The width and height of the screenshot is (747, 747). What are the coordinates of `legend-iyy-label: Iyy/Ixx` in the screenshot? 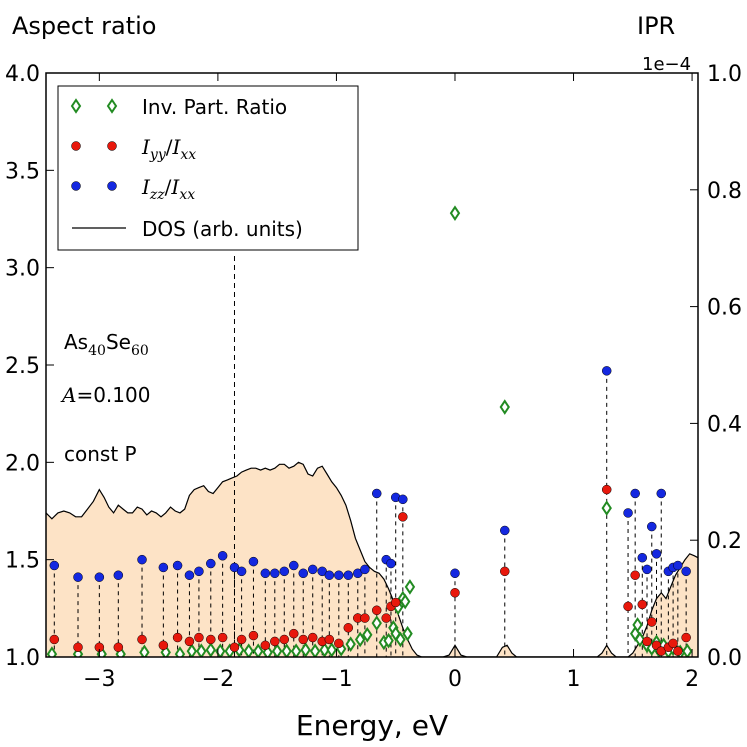 It's located at (168, 149).